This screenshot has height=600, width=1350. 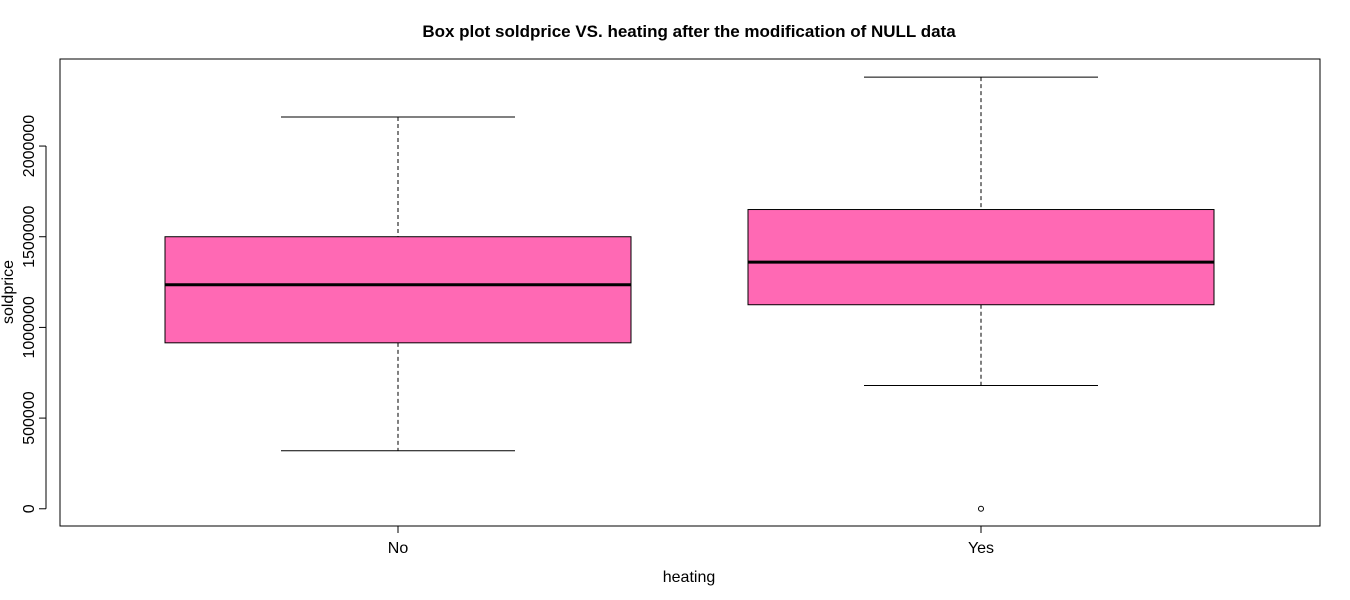 What do you see at coordinates (398, 548) in the screenshot?
I see `x-tick-label-no: No` at bounding box center [398, 548].